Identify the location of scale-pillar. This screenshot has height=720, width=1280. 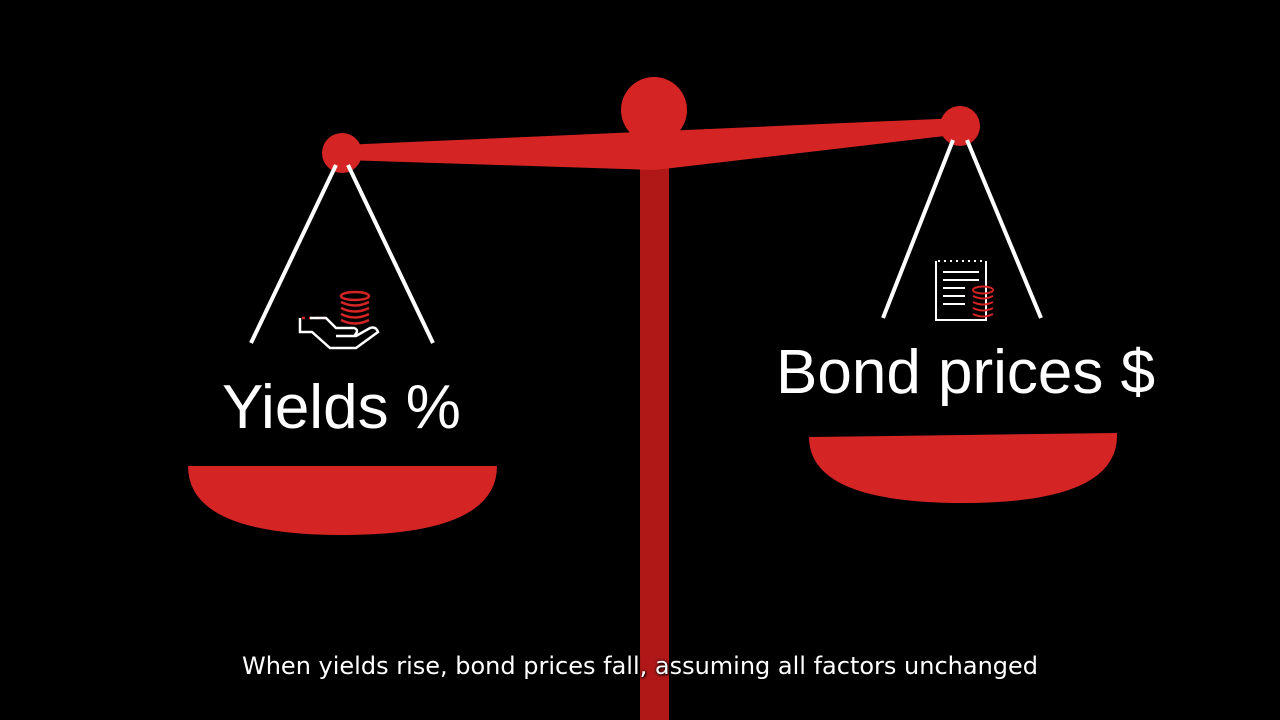
(654, 440).